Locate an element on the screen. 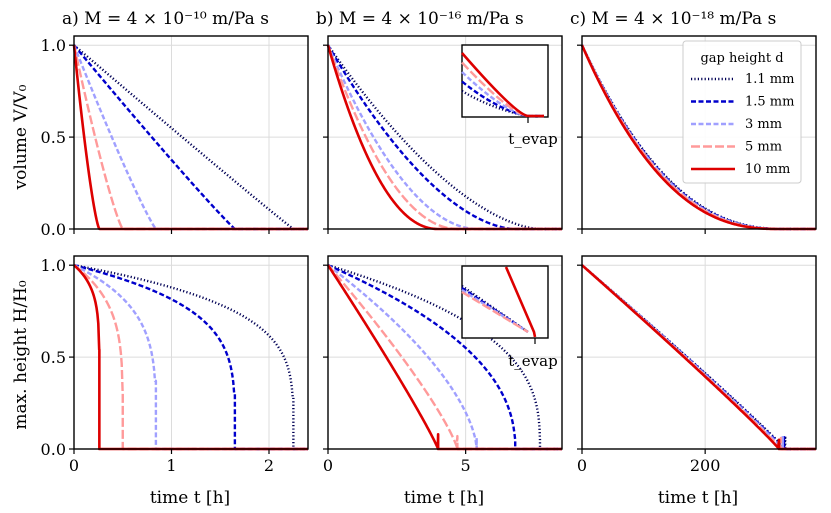  ytick-label-1-1: 0.5 is located at coordinates (53, 357).